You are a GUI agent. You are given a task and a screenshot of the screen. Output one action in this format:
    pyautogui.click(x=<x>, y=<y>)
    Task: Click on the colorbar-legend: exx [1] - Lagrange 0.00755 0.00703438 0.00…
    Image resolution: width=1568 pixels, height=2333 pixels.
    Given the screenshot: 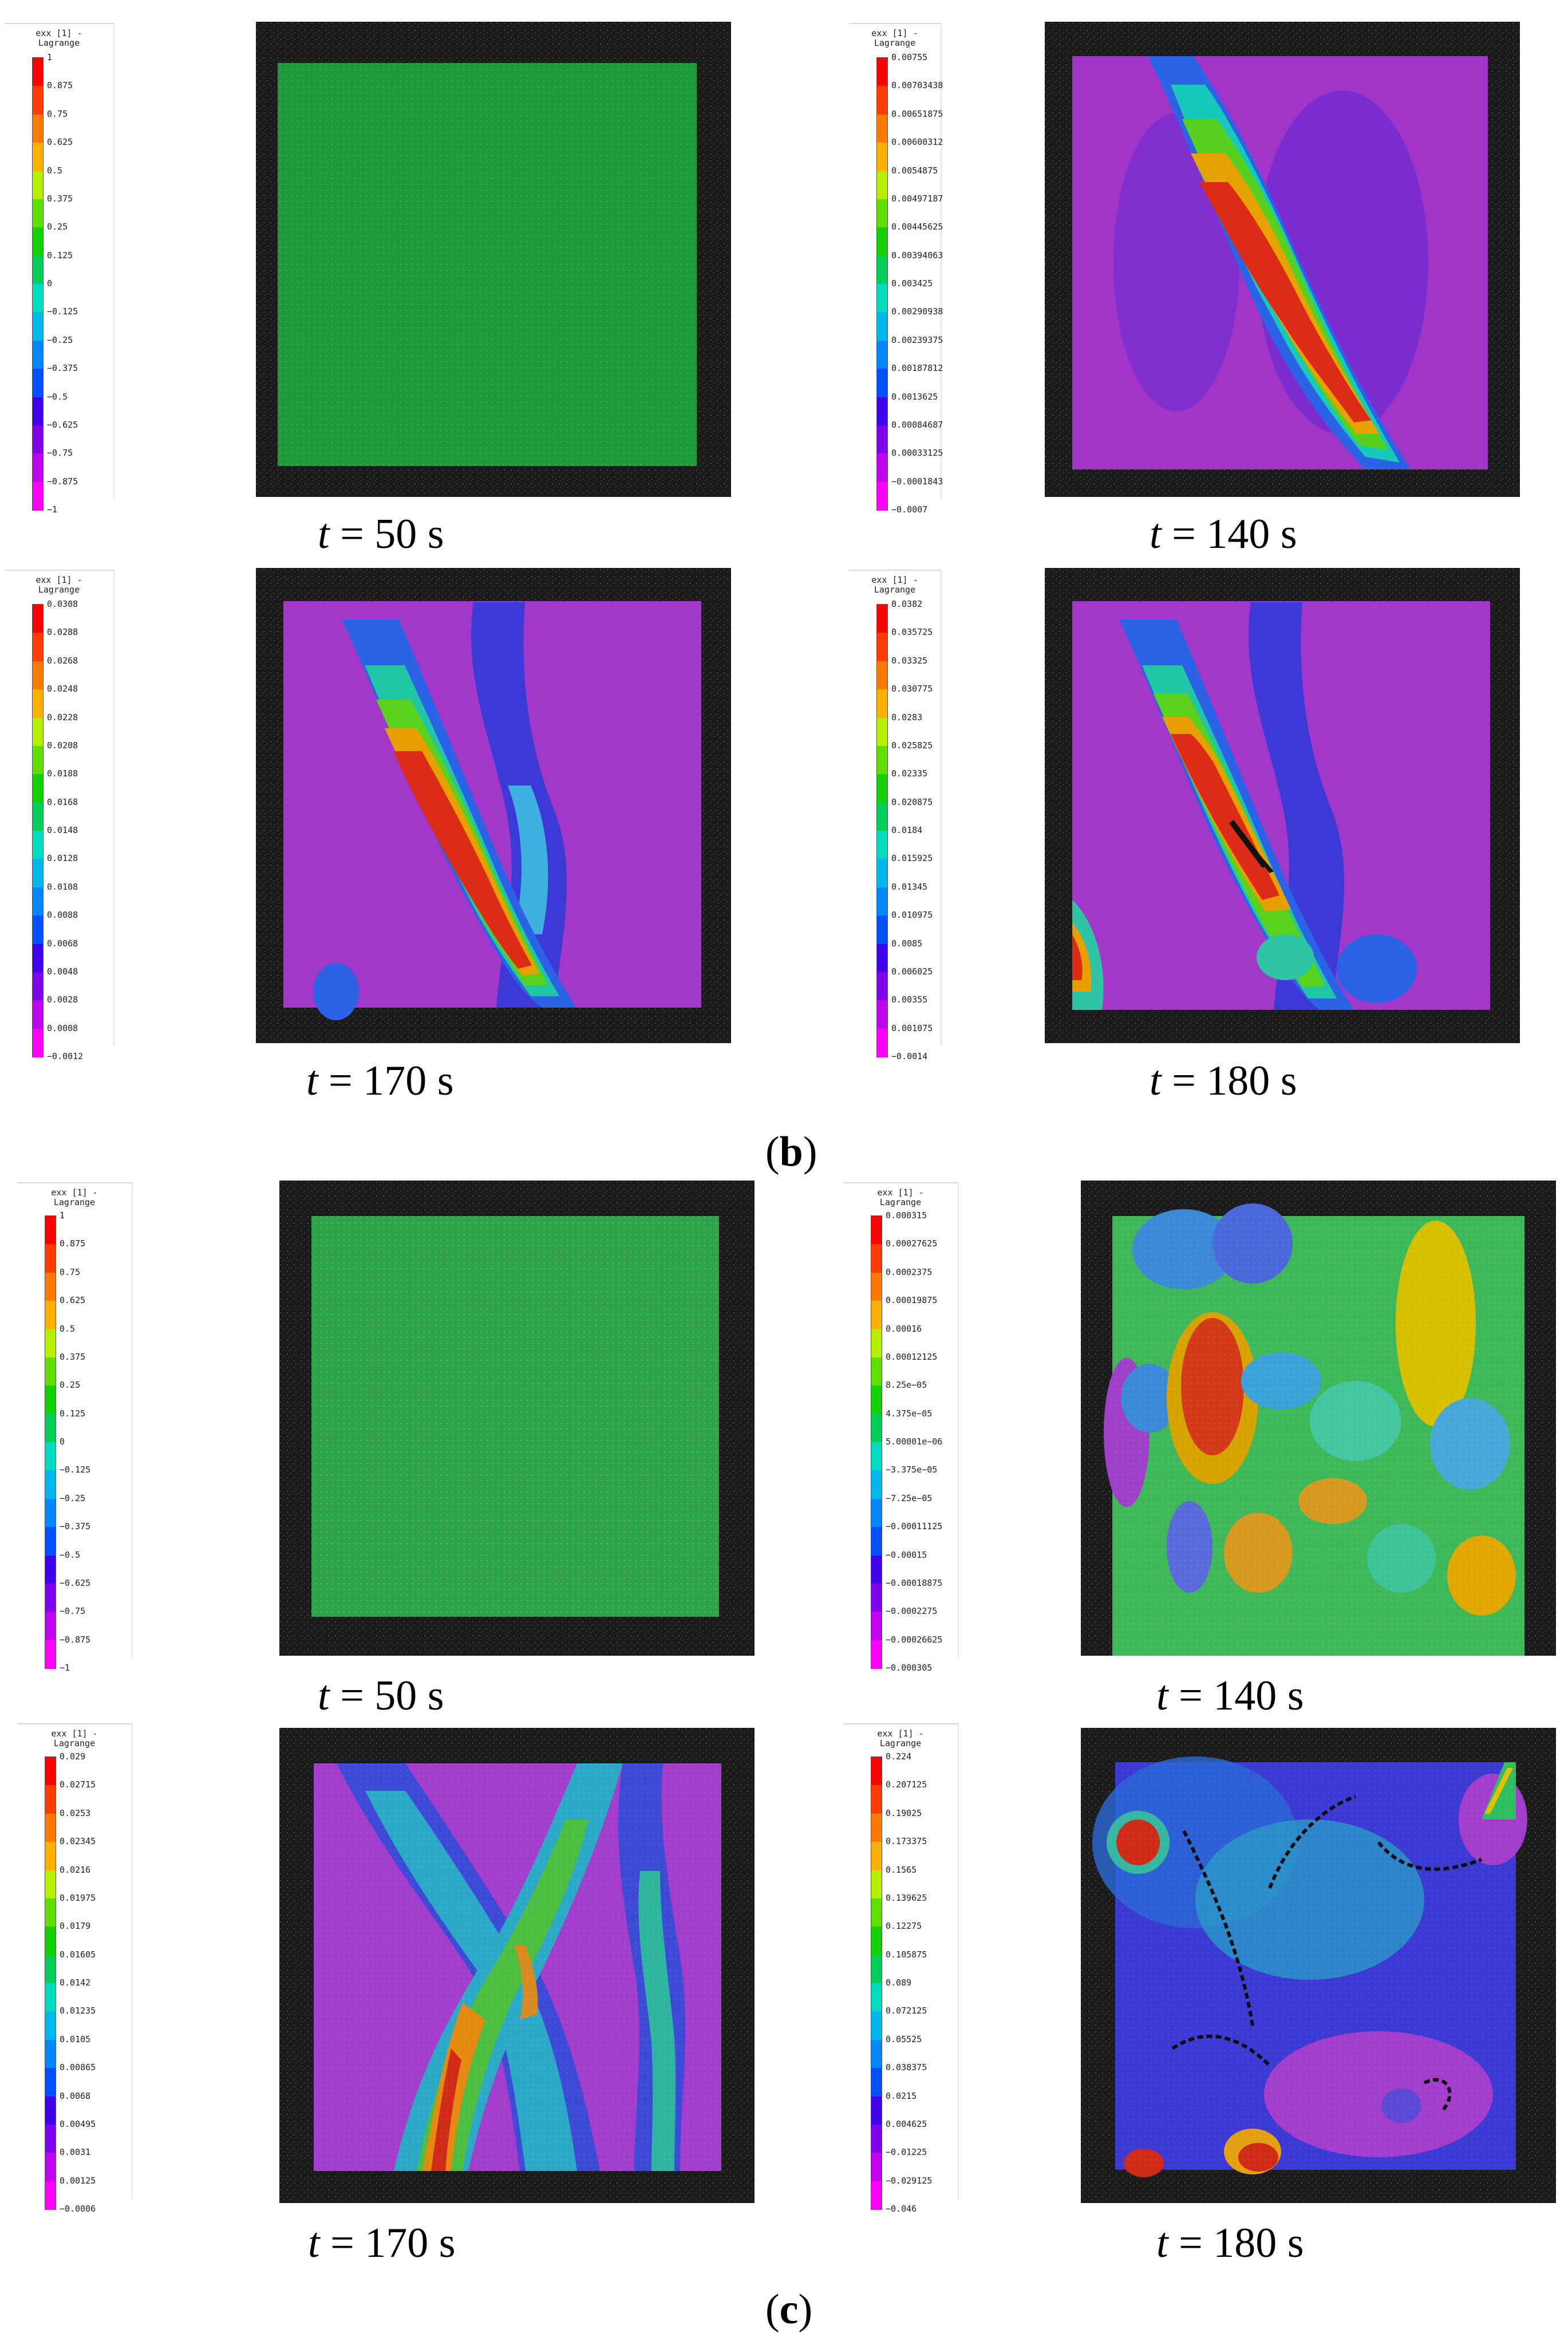 What is the action you would take?
    pyautogui.click(x=896, y=268)
    